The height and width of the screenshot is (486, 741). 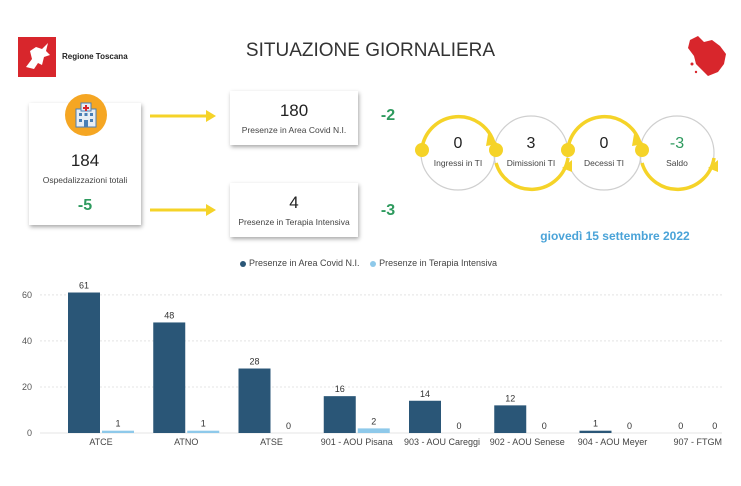 I want to click on data-label: 61, so click(x=84, y=286).